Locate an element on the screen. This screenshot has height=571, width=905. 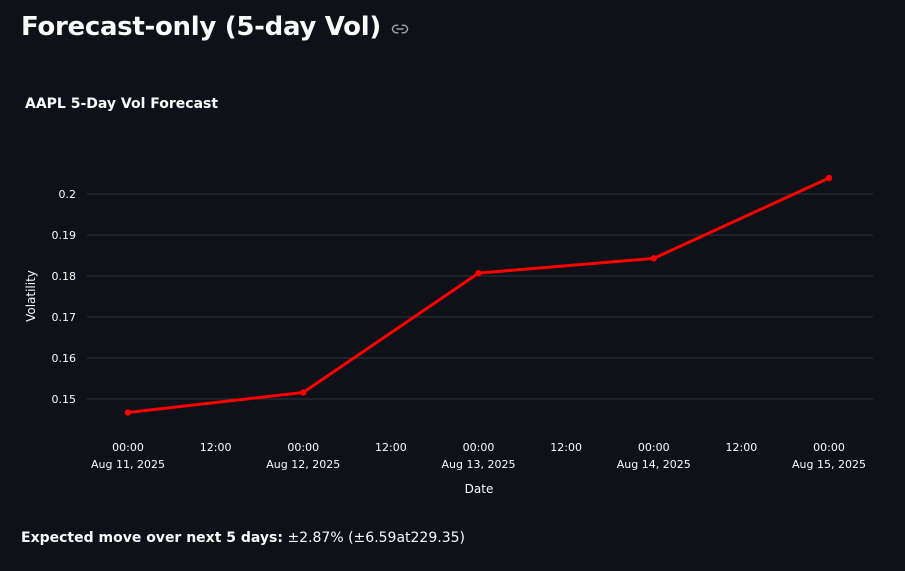
x-tick-date: Aug 14, 2025 is located at coordinates (654, 464).